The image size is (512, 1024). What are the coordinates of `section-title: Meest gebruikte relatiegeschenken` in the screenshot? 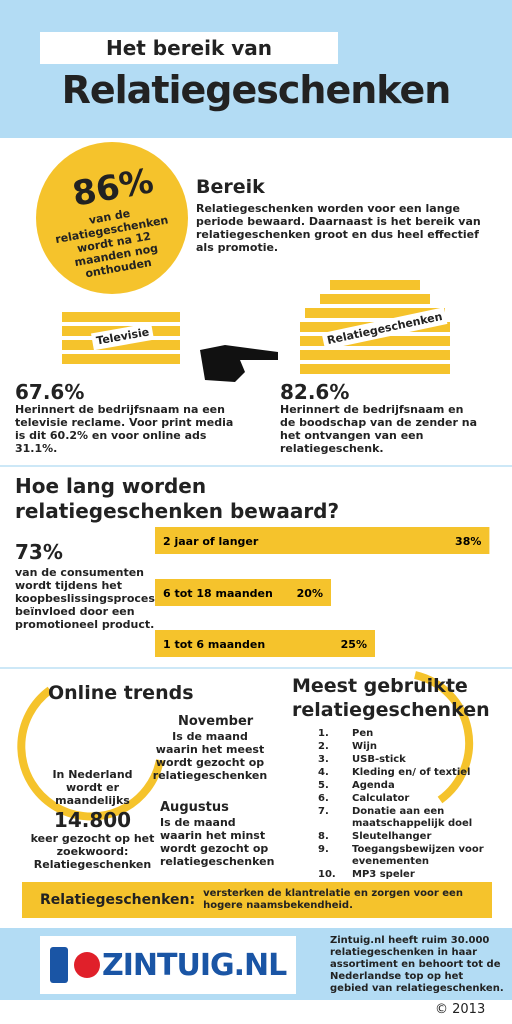 It's located at (391, 698).